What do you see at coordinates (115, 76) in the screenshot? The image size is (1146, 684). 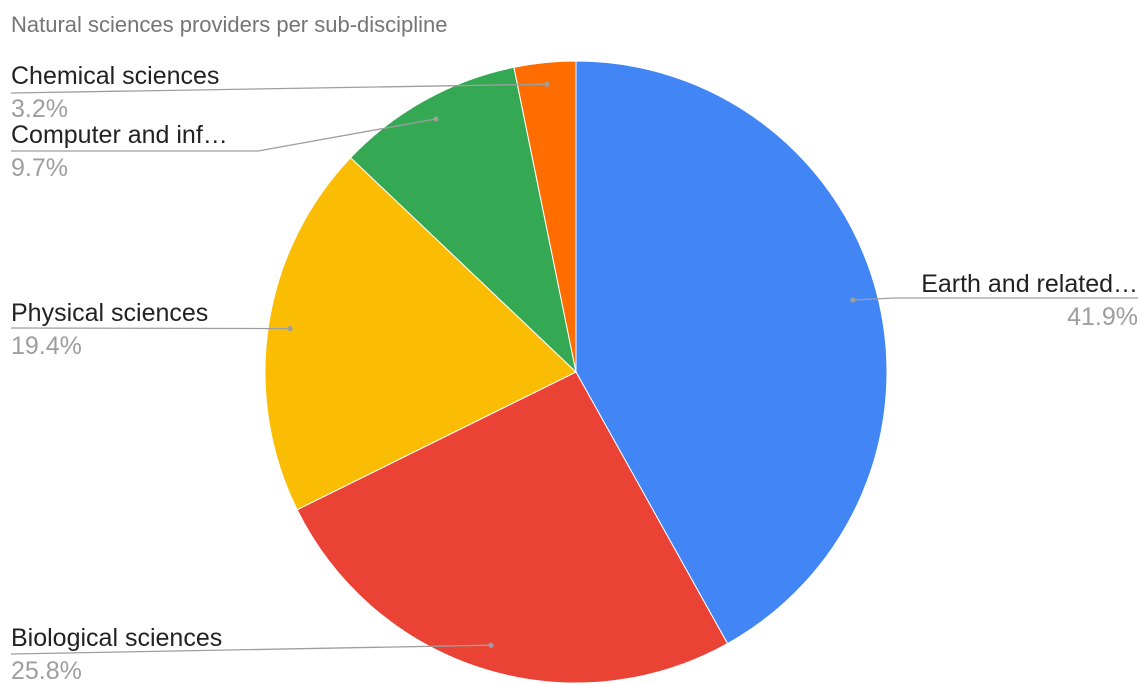 I see `slice-label-chemical-sciences: Chemical sciences` at bounding box center [115, 76].